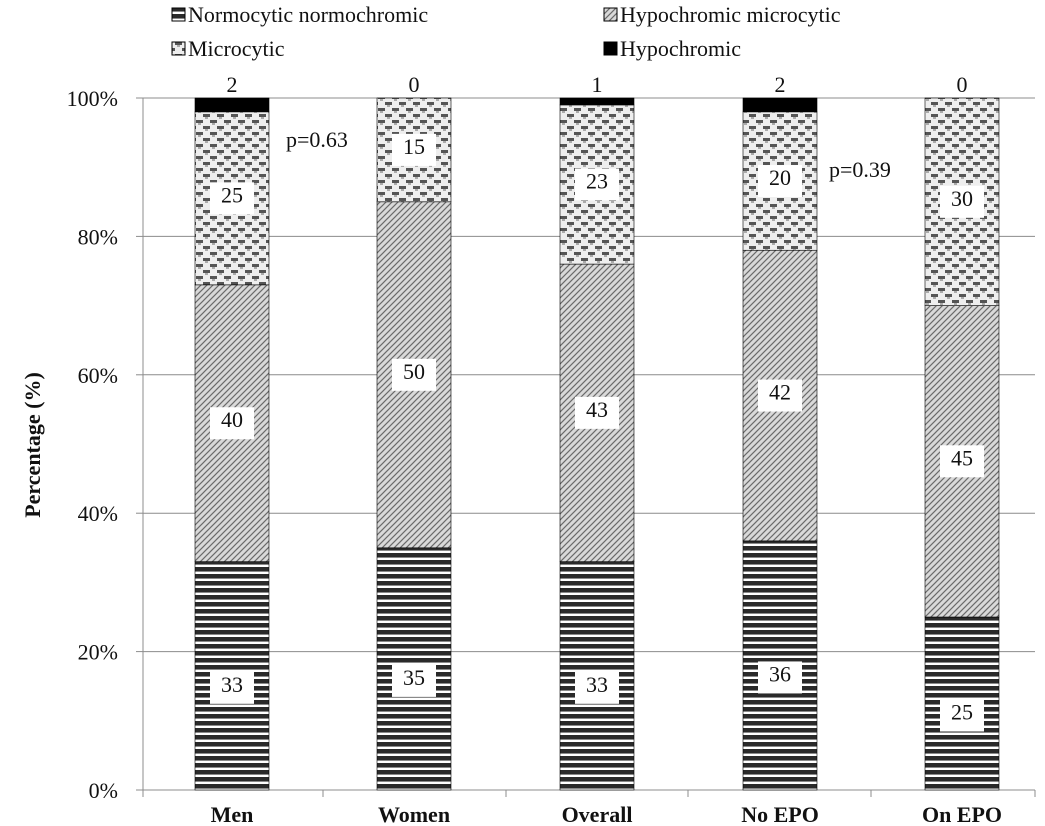  I want to click on x-category-label: Women, so click(414, 814).